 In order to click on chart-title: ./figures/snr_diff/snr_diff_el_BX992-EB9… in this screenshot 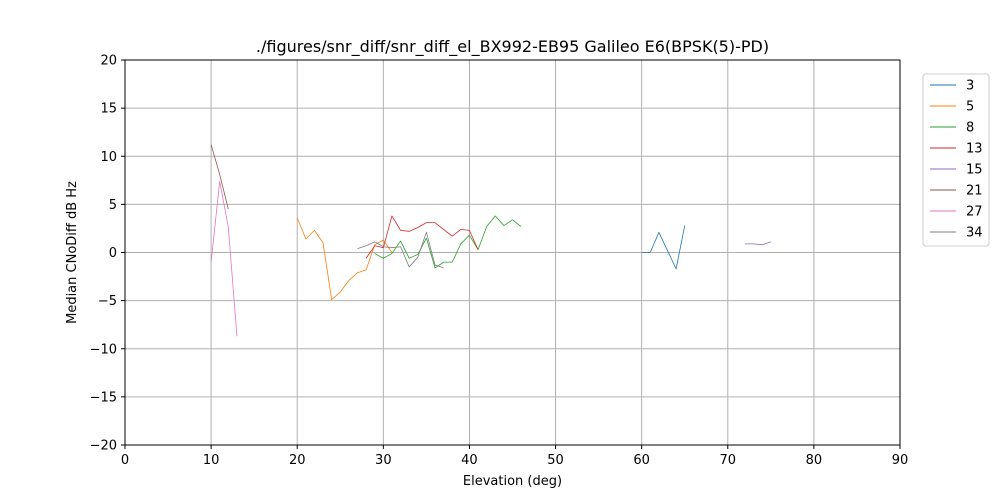, I will do `click(512, 47)`.